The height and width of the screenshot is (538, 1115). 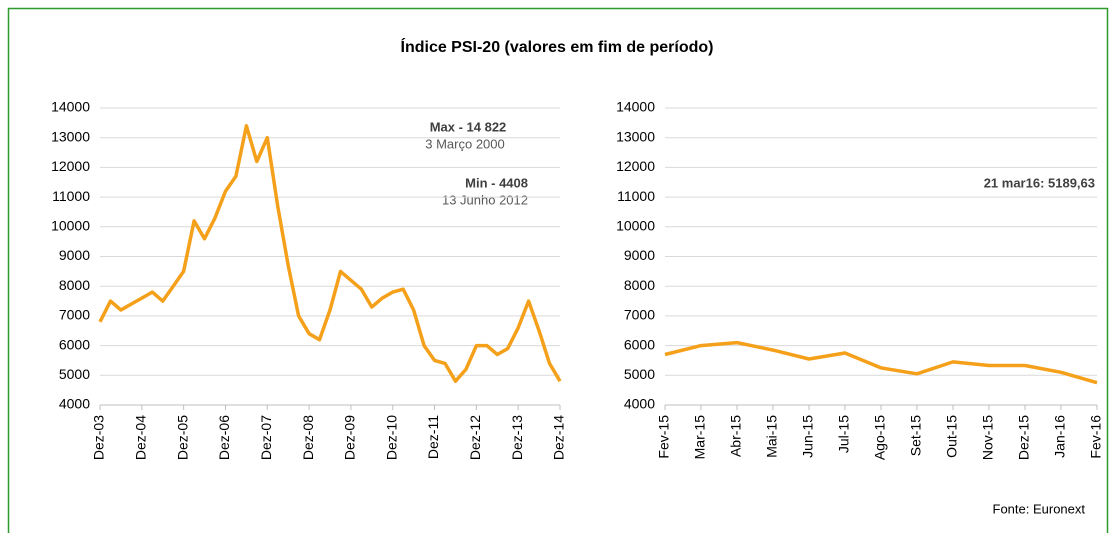 I want to click on x-tick-label: Set-15, so click(x=916, y=435).